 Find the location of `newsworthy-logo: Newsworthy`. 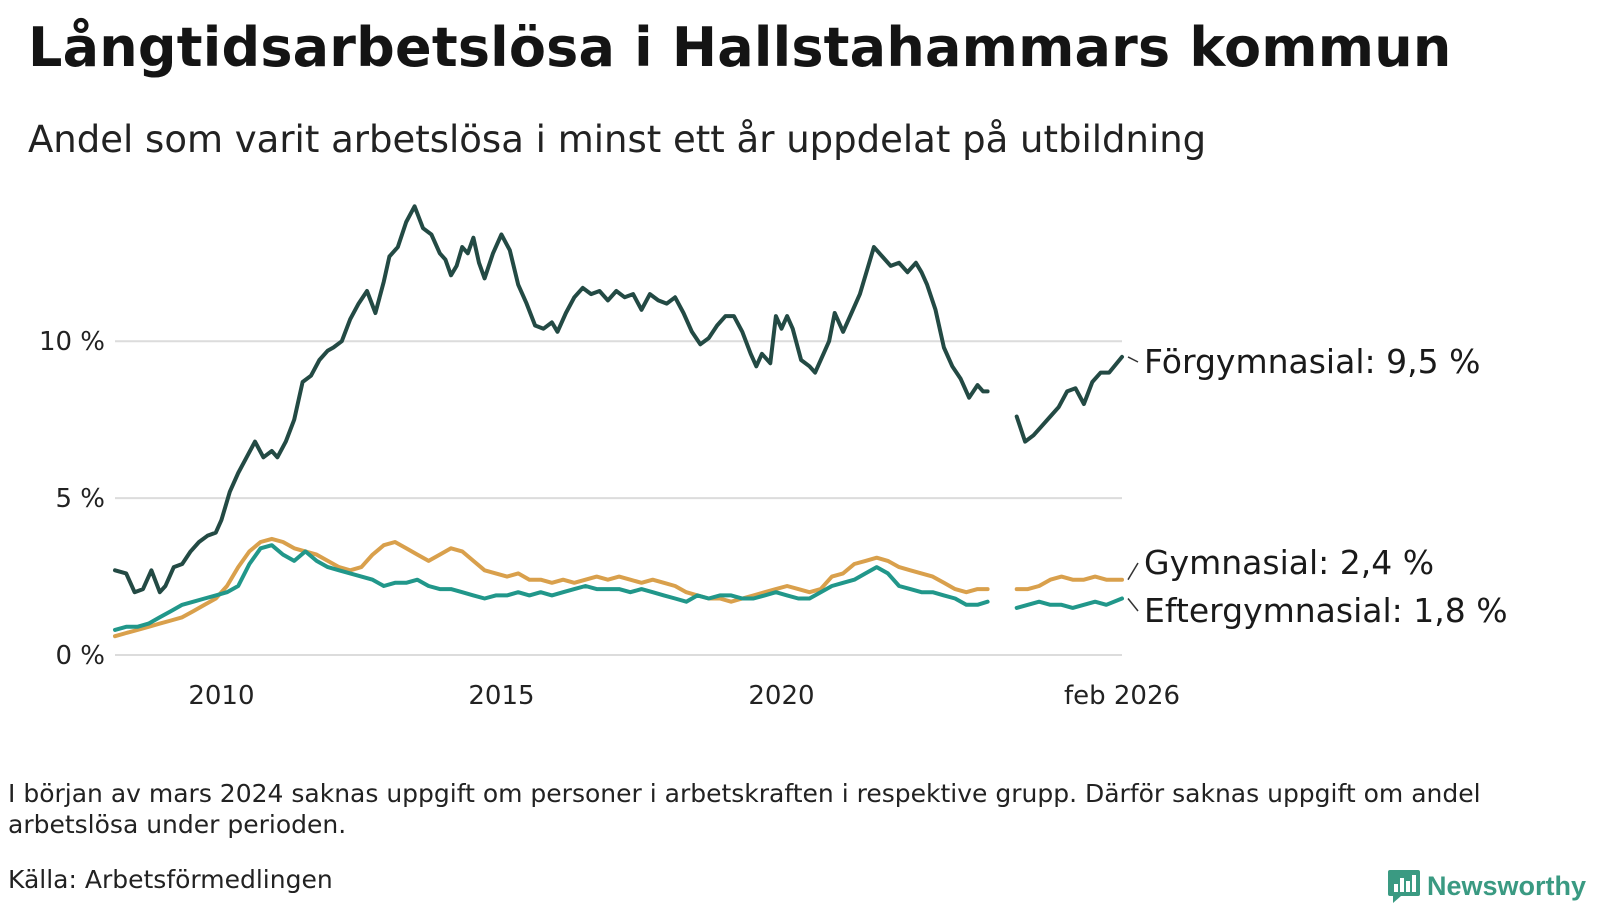

newsworthy-logo: Newsworthy is located at coordinates (1486, 886).